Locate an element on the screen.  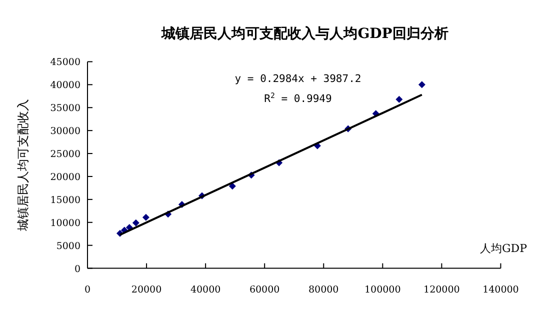
y-tick-label: 5000 is located at coordinates (68, 246).